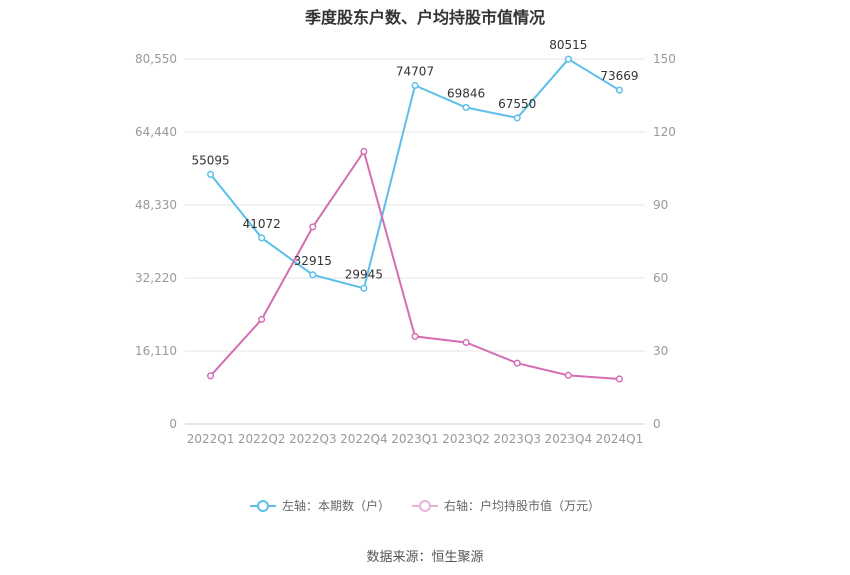 The image size is (850, 575). I want to click on data-label-households: 55095, so click(210, 160).